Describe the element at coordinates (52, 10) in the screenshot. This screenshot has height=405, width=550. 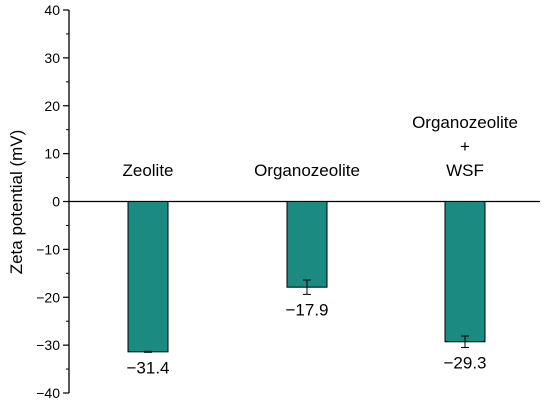
I see `y-tick-label: 40` at that location.